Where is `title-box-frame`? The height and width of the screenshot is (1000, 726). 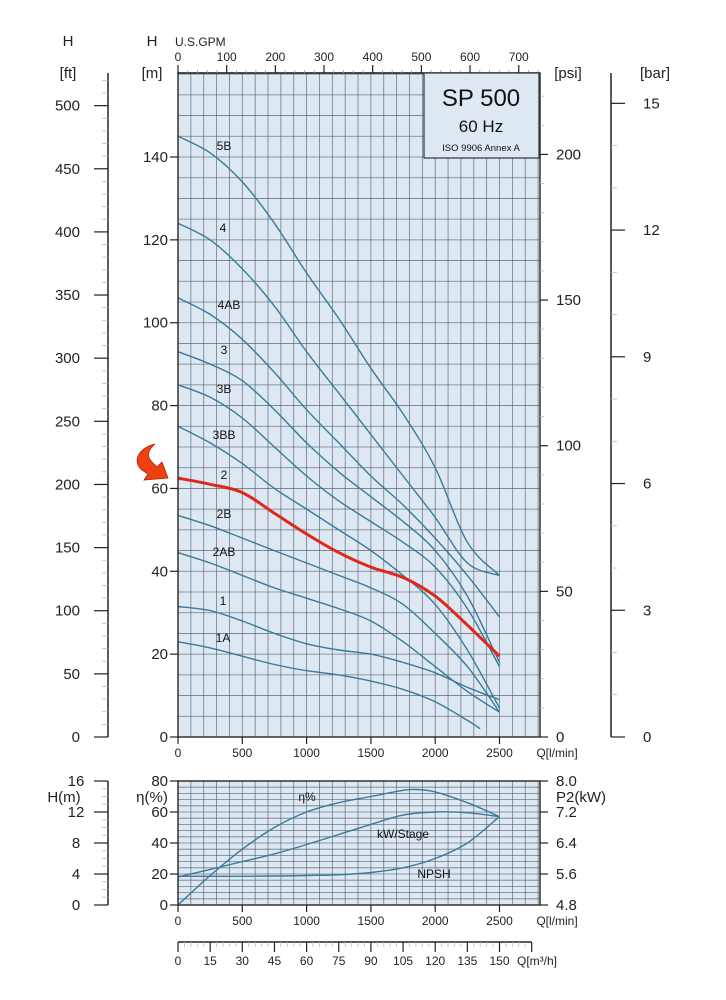 title-box-frame is located at coordinates (481, 115).